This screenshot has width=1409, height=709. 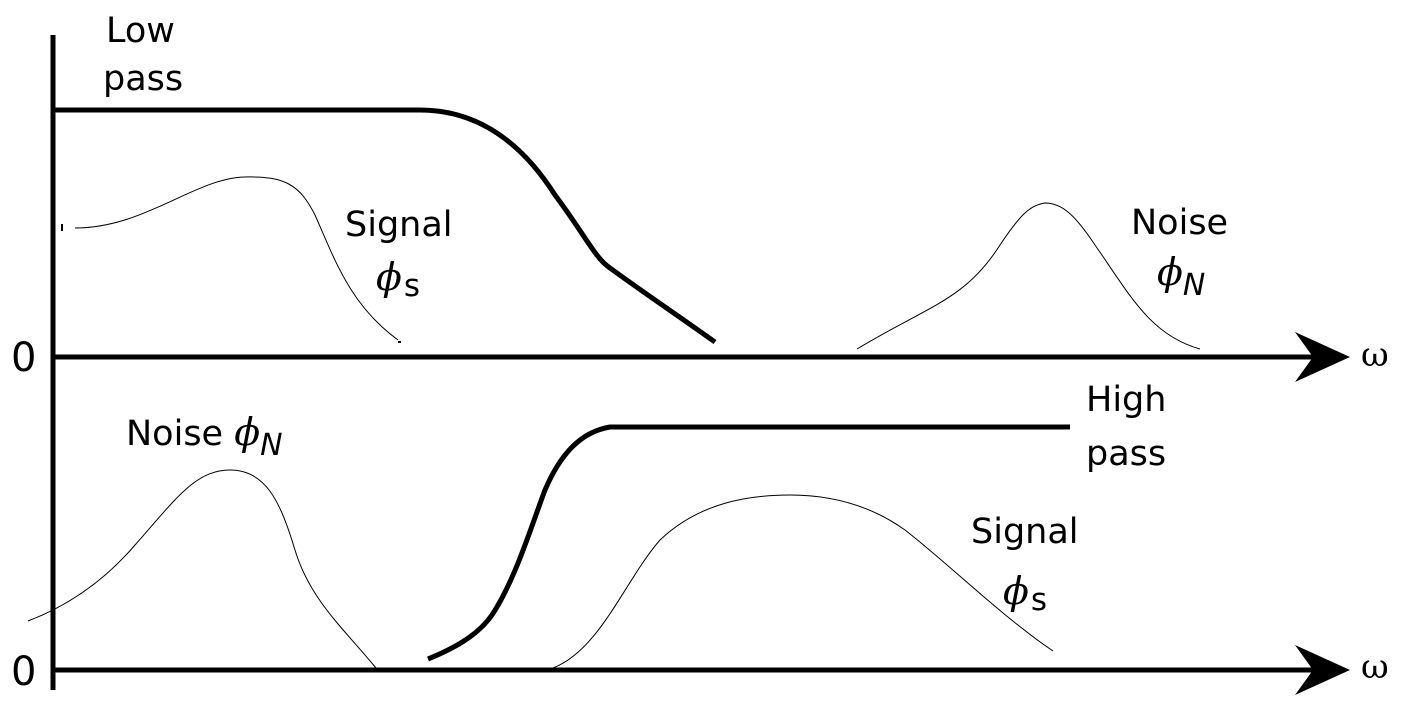 I want to click on bottom-noise-phi: ϕ, so click(x=247, y=432).